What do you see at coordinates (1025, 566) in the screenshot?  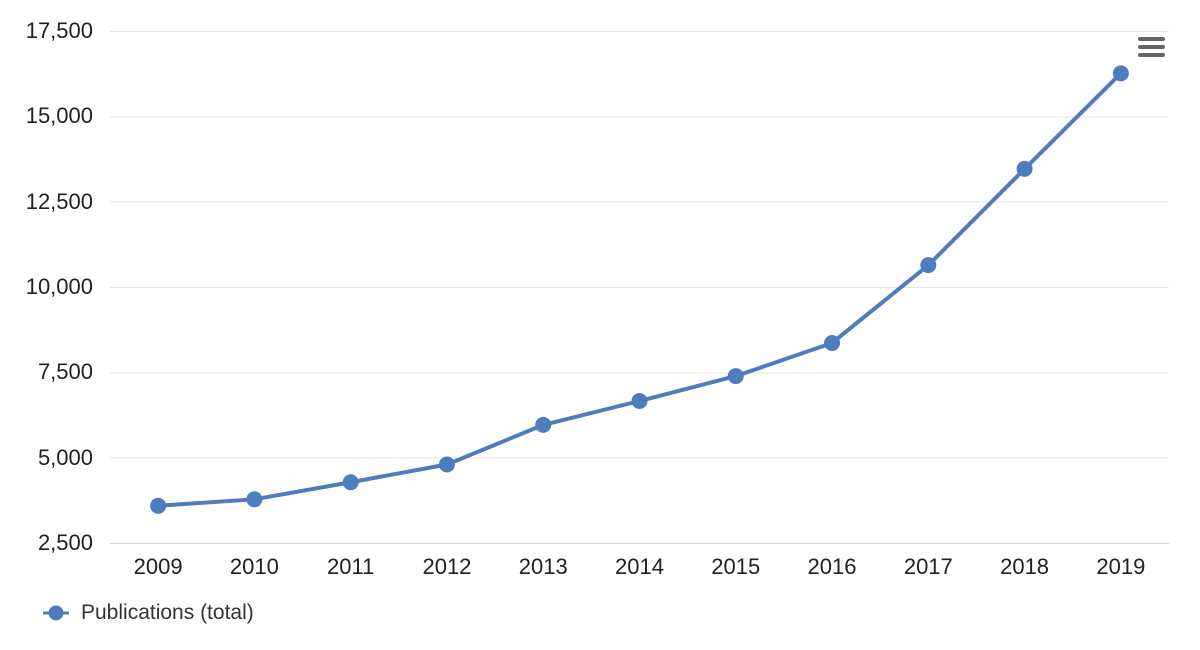 I see `x-axis-label: 2018` at bounding box center [1025, 566].